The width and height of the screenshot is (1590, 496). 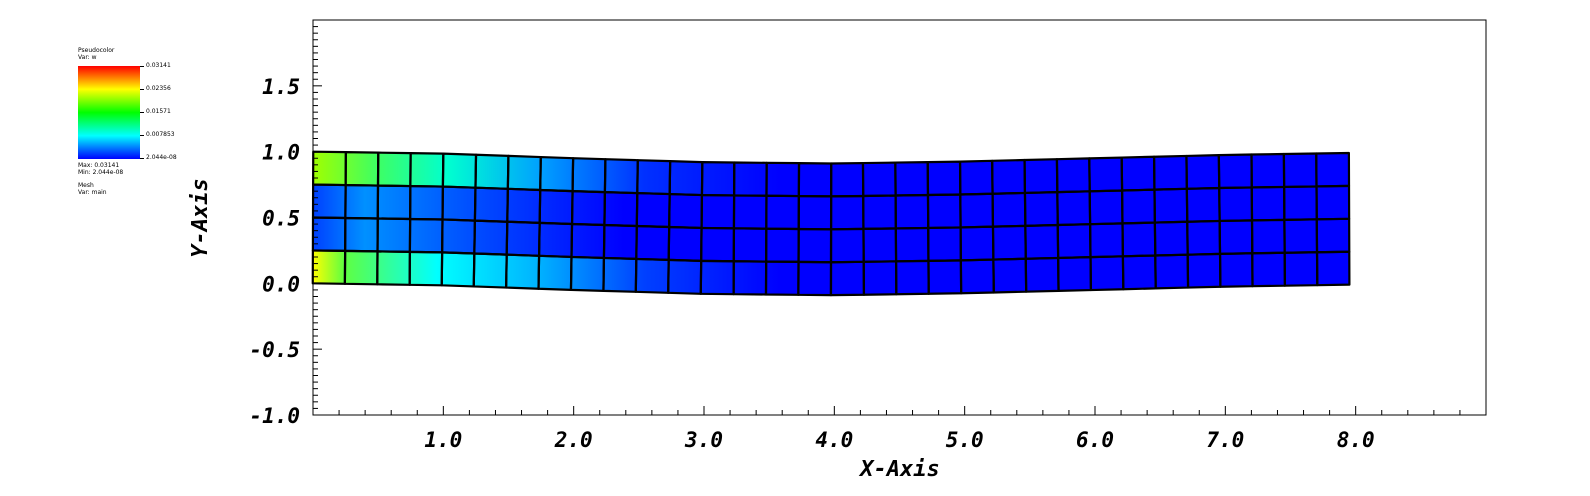 What do you see at coordinates (1356, 440) in the screenshot?
I see `x-tick-label: 8.0` at bounding box center [1356, 440].